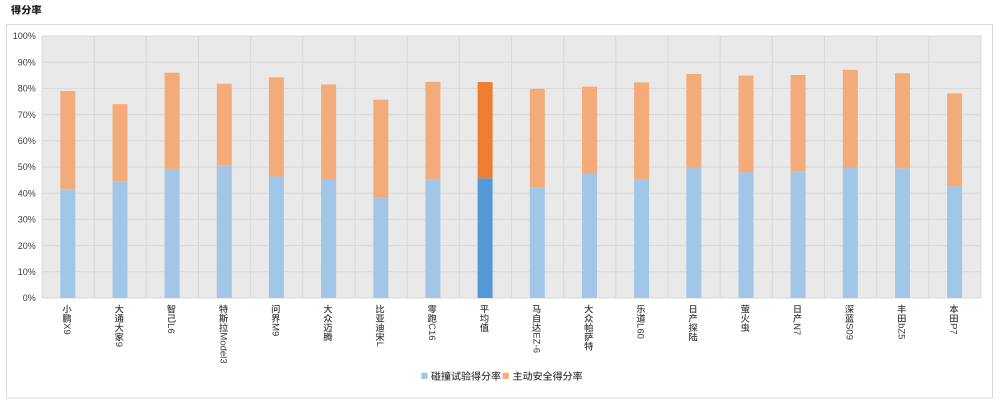  I want to click on svg-text: N7, so click(796, 329).